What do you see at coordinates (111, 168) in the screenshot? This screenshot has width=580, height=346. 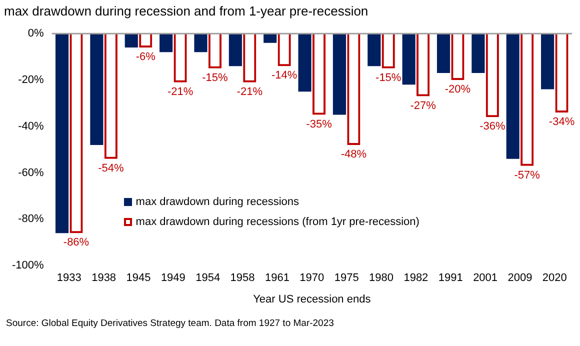 I see `data-label: -54%` at bounding box center [111, 168].